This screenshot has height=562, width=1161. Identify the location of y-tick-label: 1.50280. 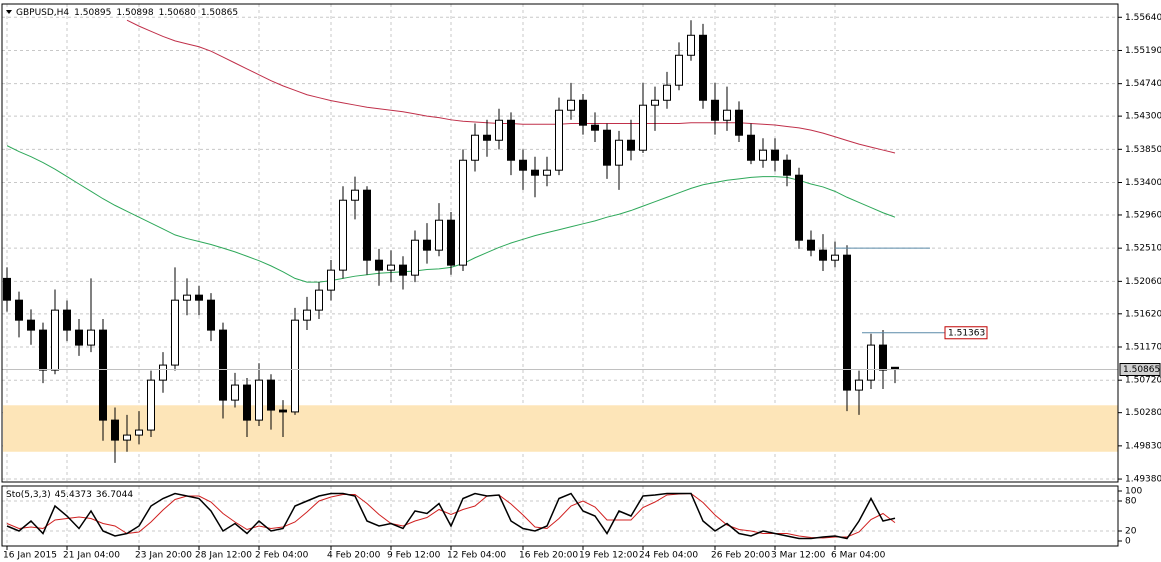
(1143, 413).